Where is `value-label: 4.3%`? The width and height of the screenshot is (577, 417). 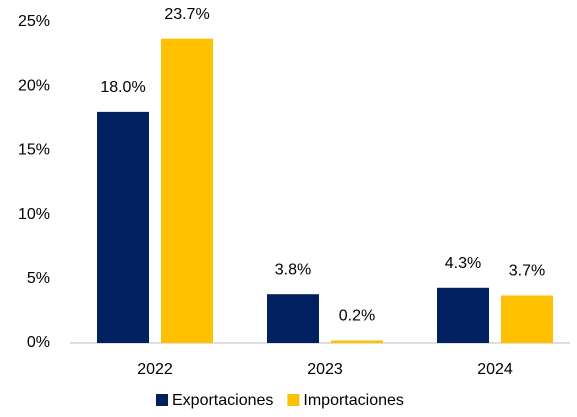 value-label: 4.3% is located at coordinates (463, 263).